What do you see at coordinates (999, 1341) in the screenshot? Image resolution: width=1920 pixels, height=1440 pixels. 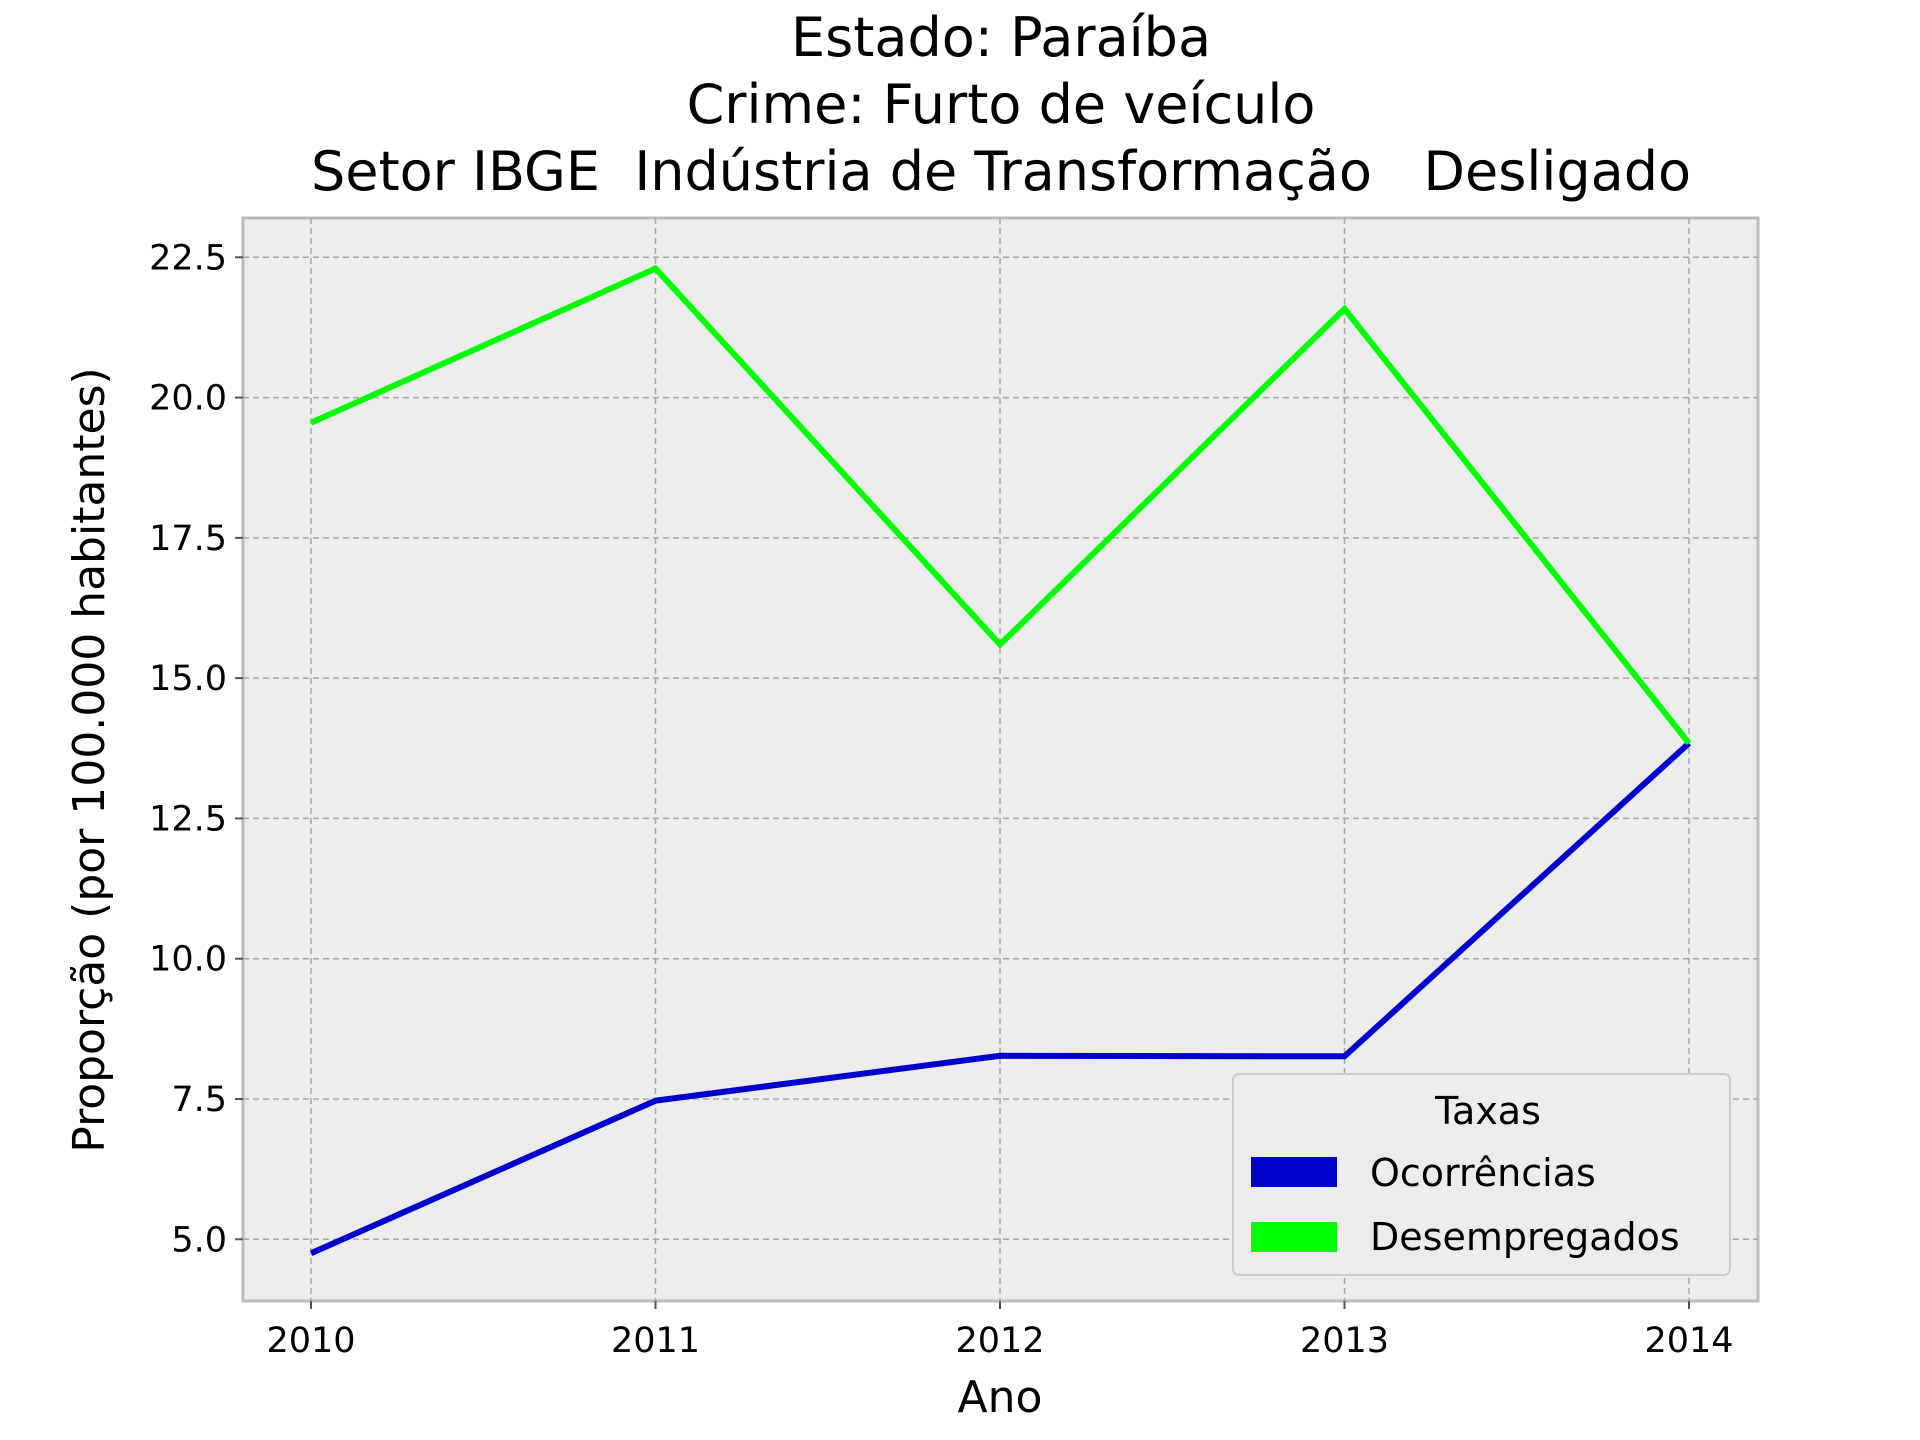 I see `x-tick-label: 2012` at bounding box center [999, 1341].